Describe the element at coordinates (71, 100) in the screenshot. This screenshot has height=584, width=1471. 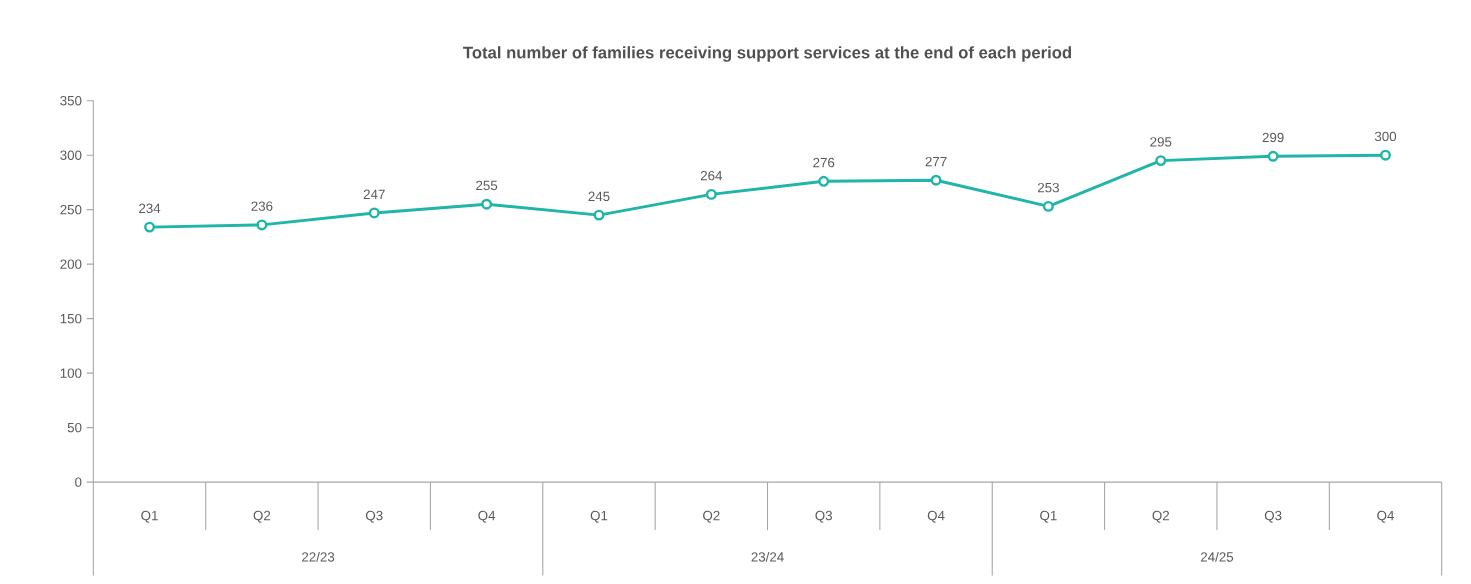
I see `y-tick-label: 350` at that location.